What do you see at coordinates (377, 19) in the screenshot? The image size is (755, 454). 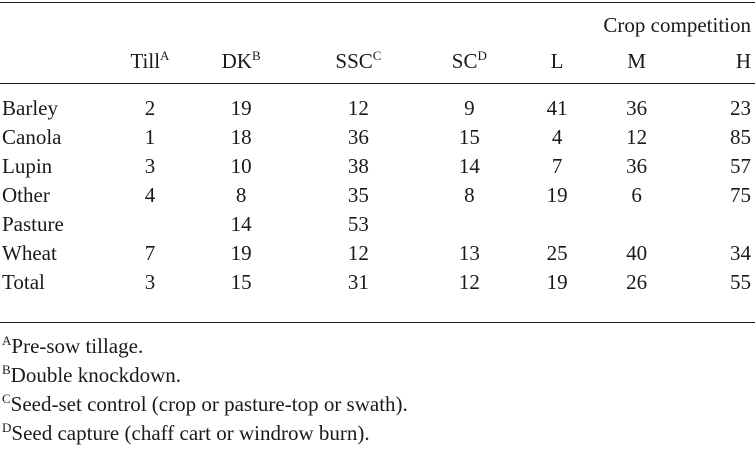 I see `group-header-row: Crop competition` at bounding box center [377, 19].